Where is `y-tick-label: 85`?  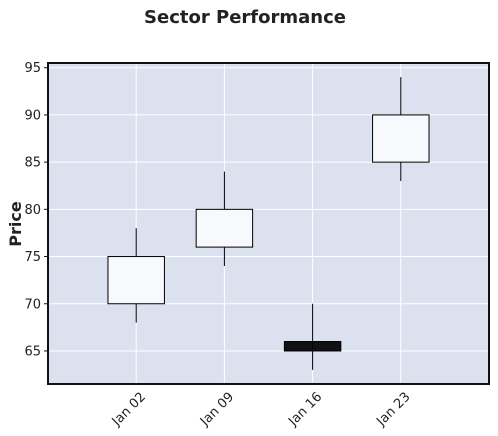
y-tick-label: 85 is located at coordinates (32, 163).